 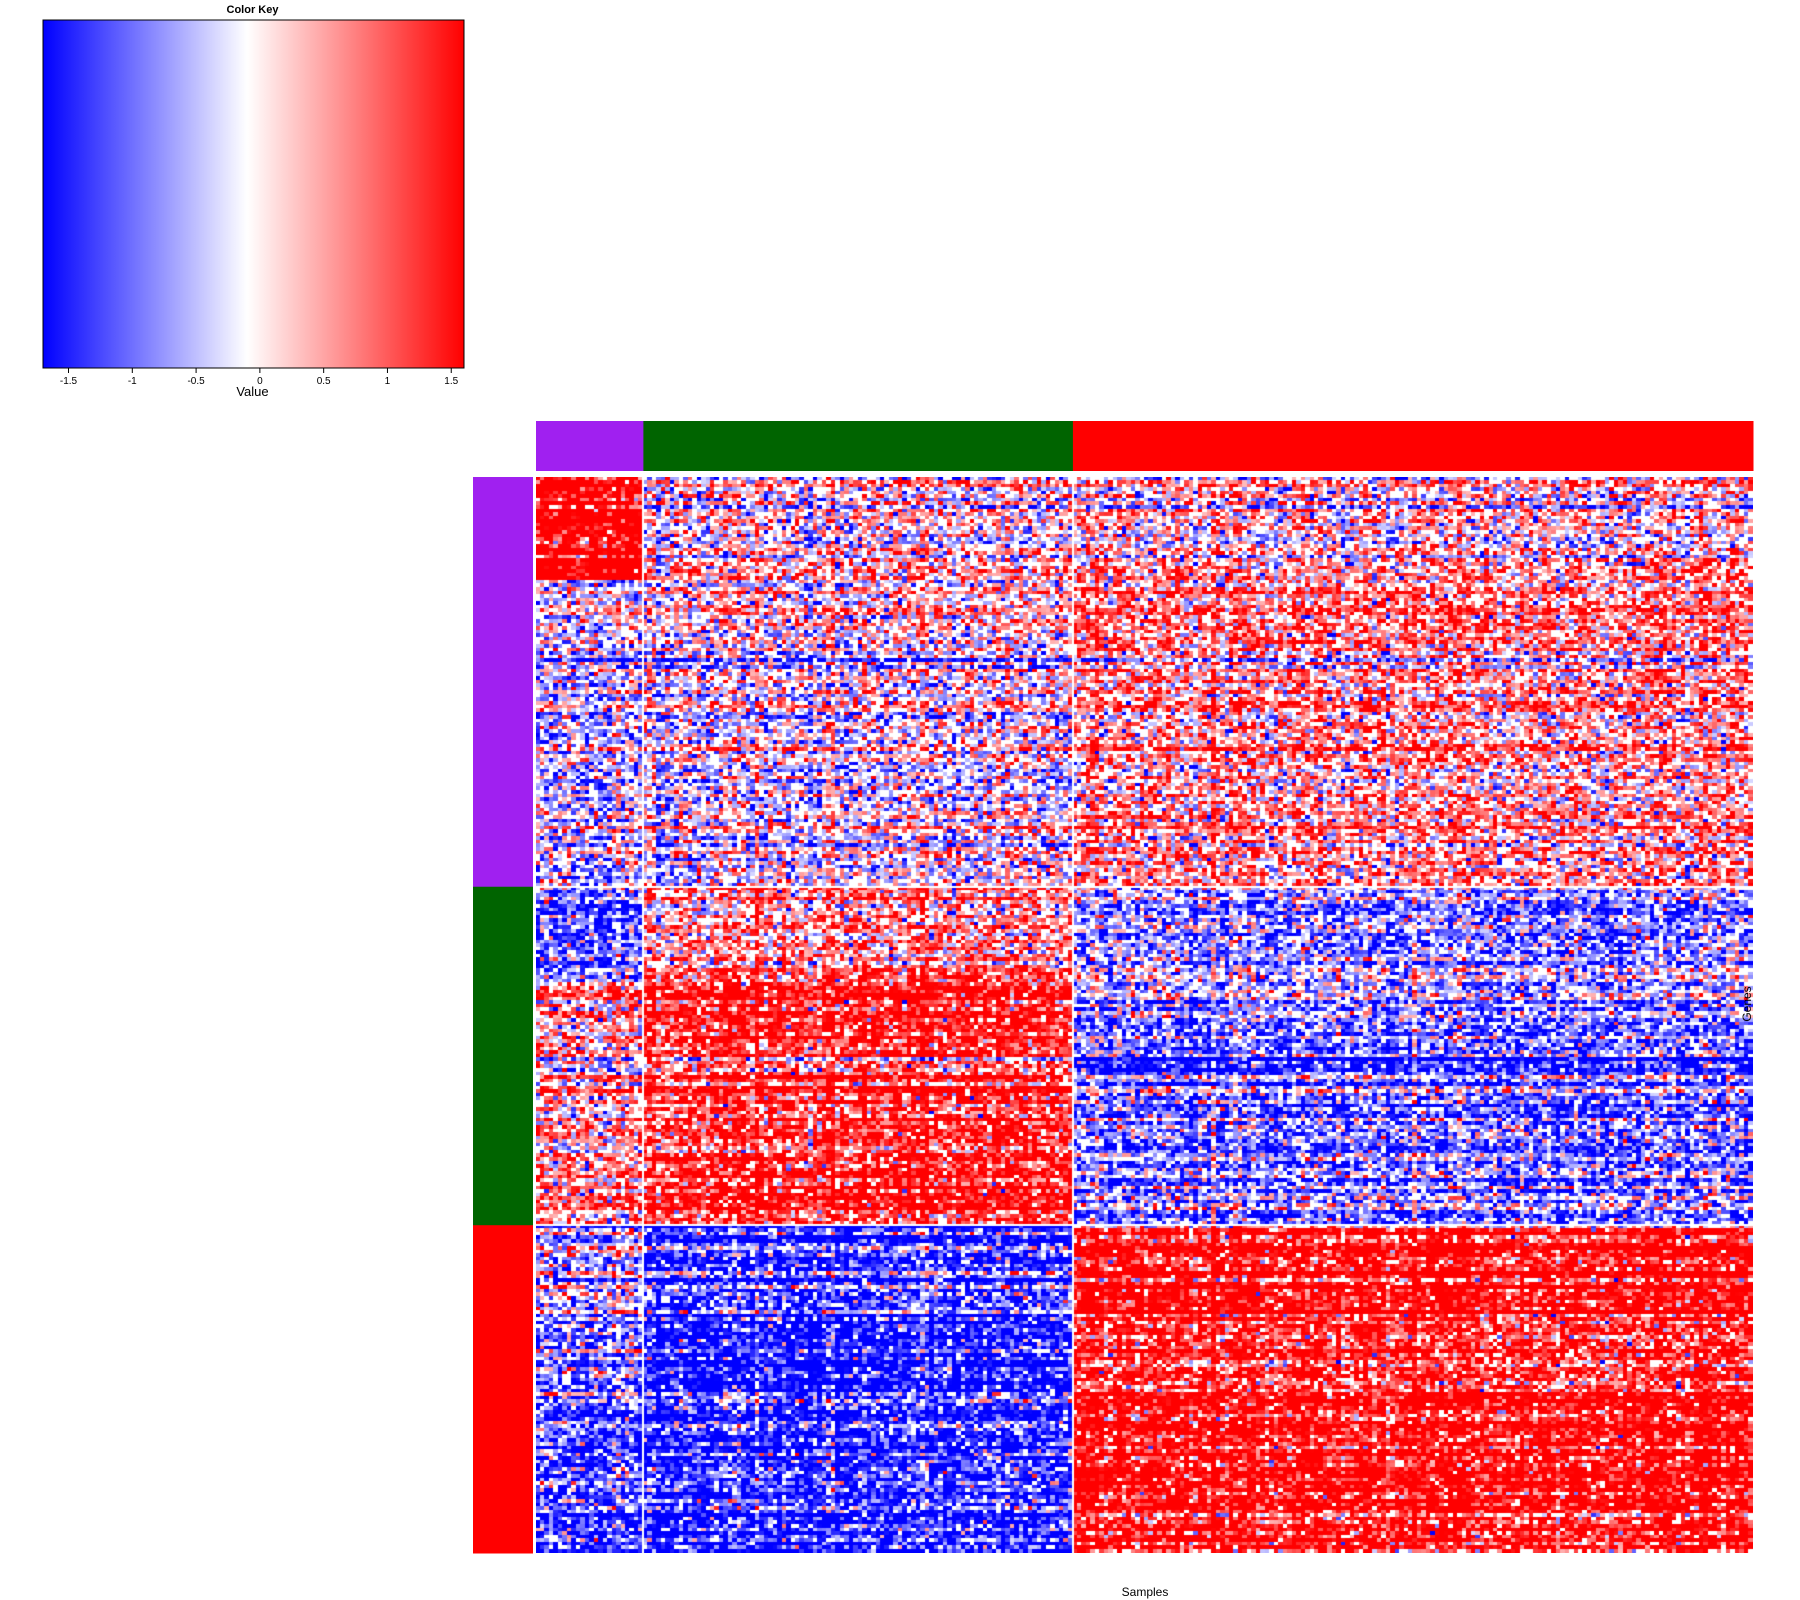 What do you see at coordinates (252, 391) in the screenshot?
I see `color-key-xlabel: Value` at bounding box center [252, 391].